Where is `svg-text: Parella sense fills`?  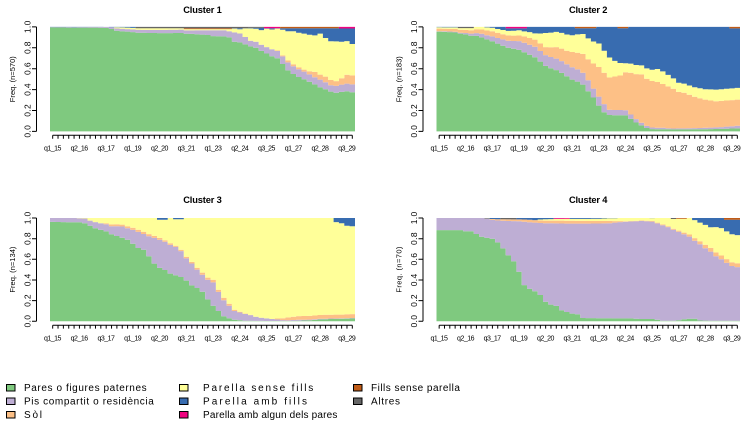
svg-text: Parella sense fills is located at coordinates (258, 388).